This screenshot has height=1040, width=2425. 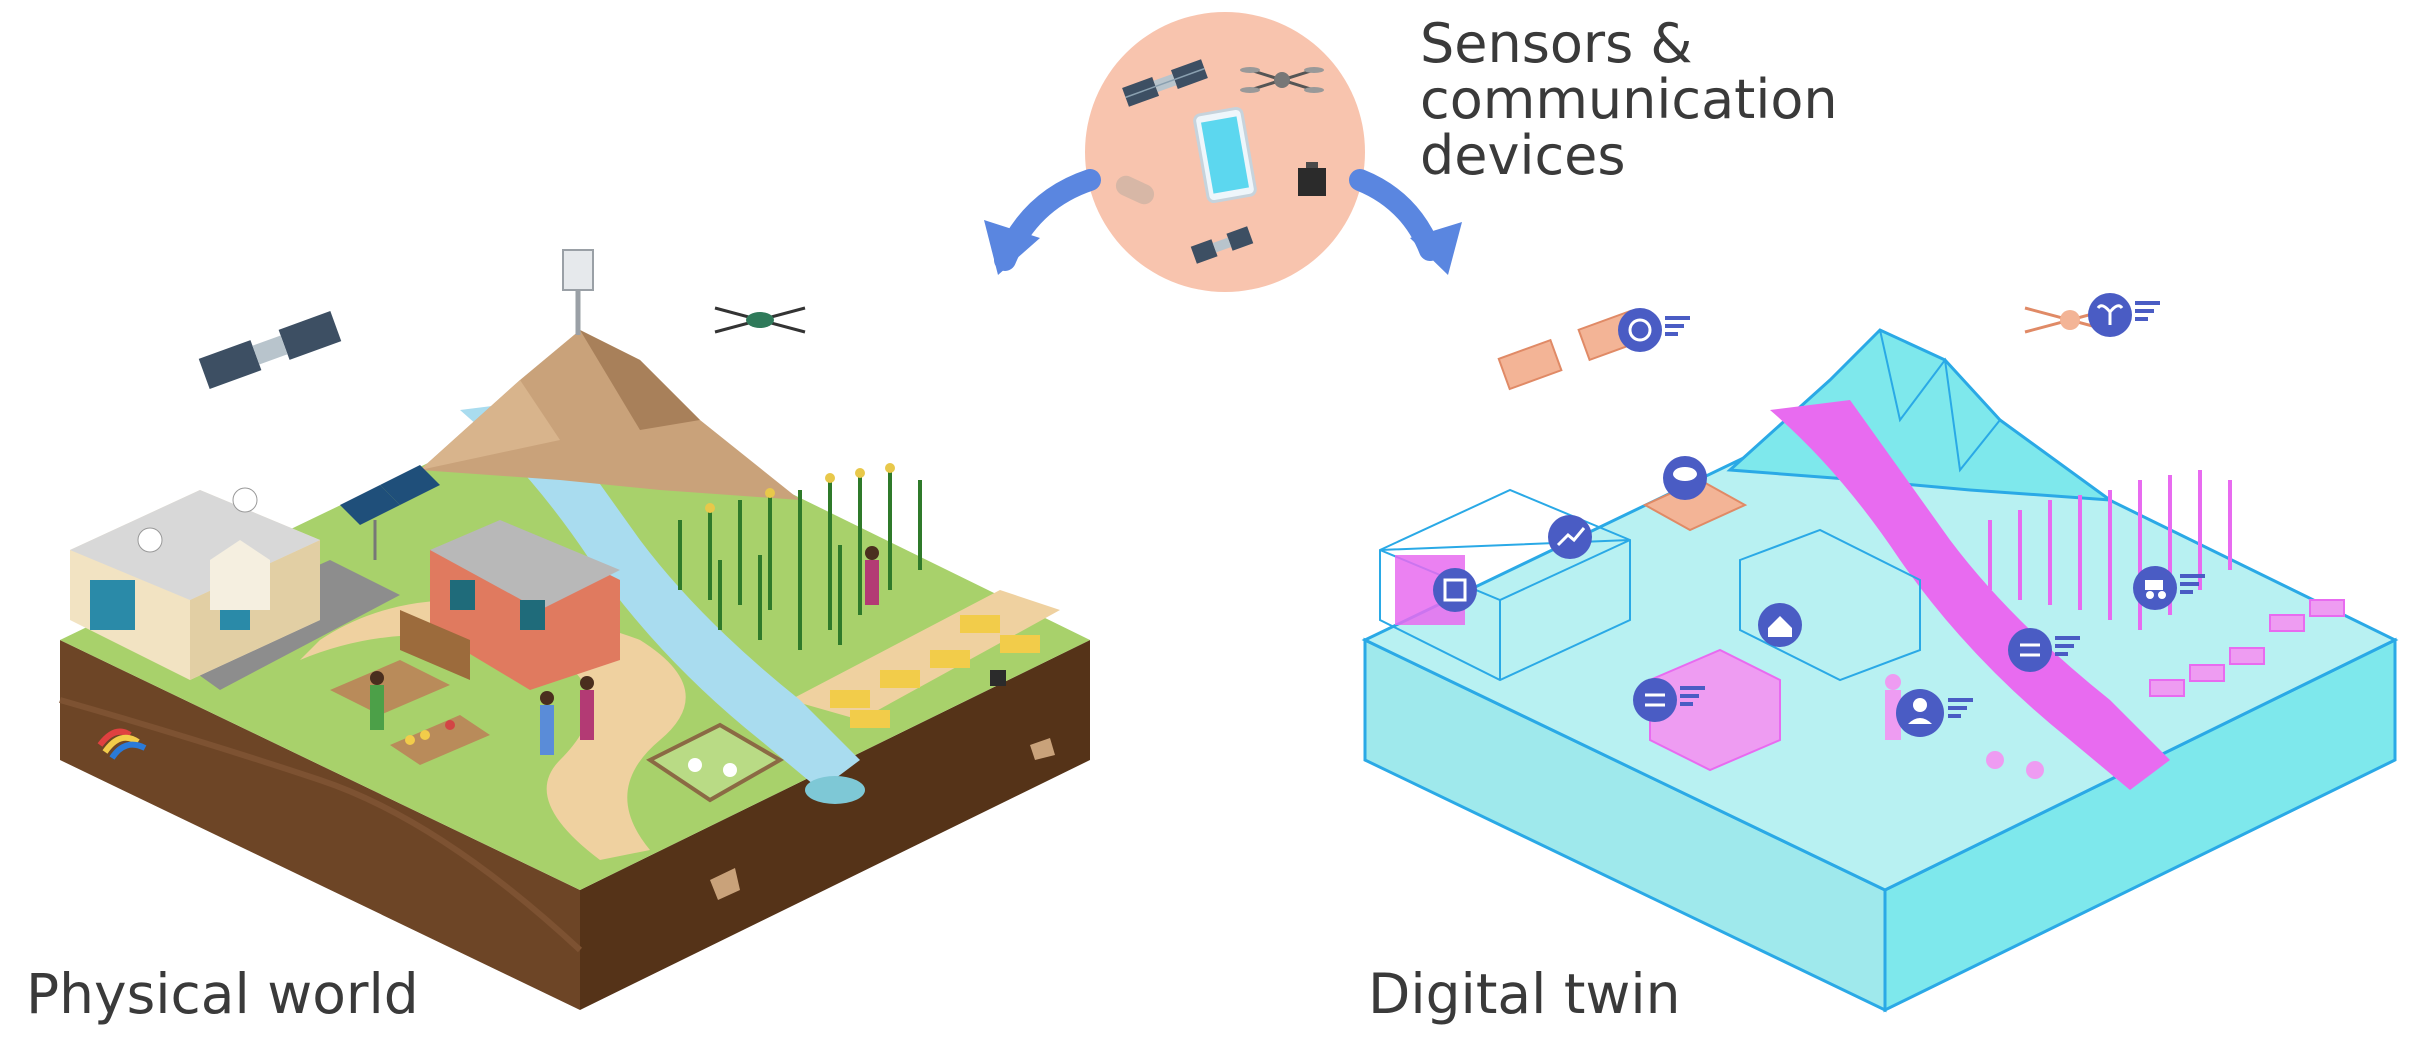 I want to click on sensors-label-line2: communication, so click(x=1629, y=99).